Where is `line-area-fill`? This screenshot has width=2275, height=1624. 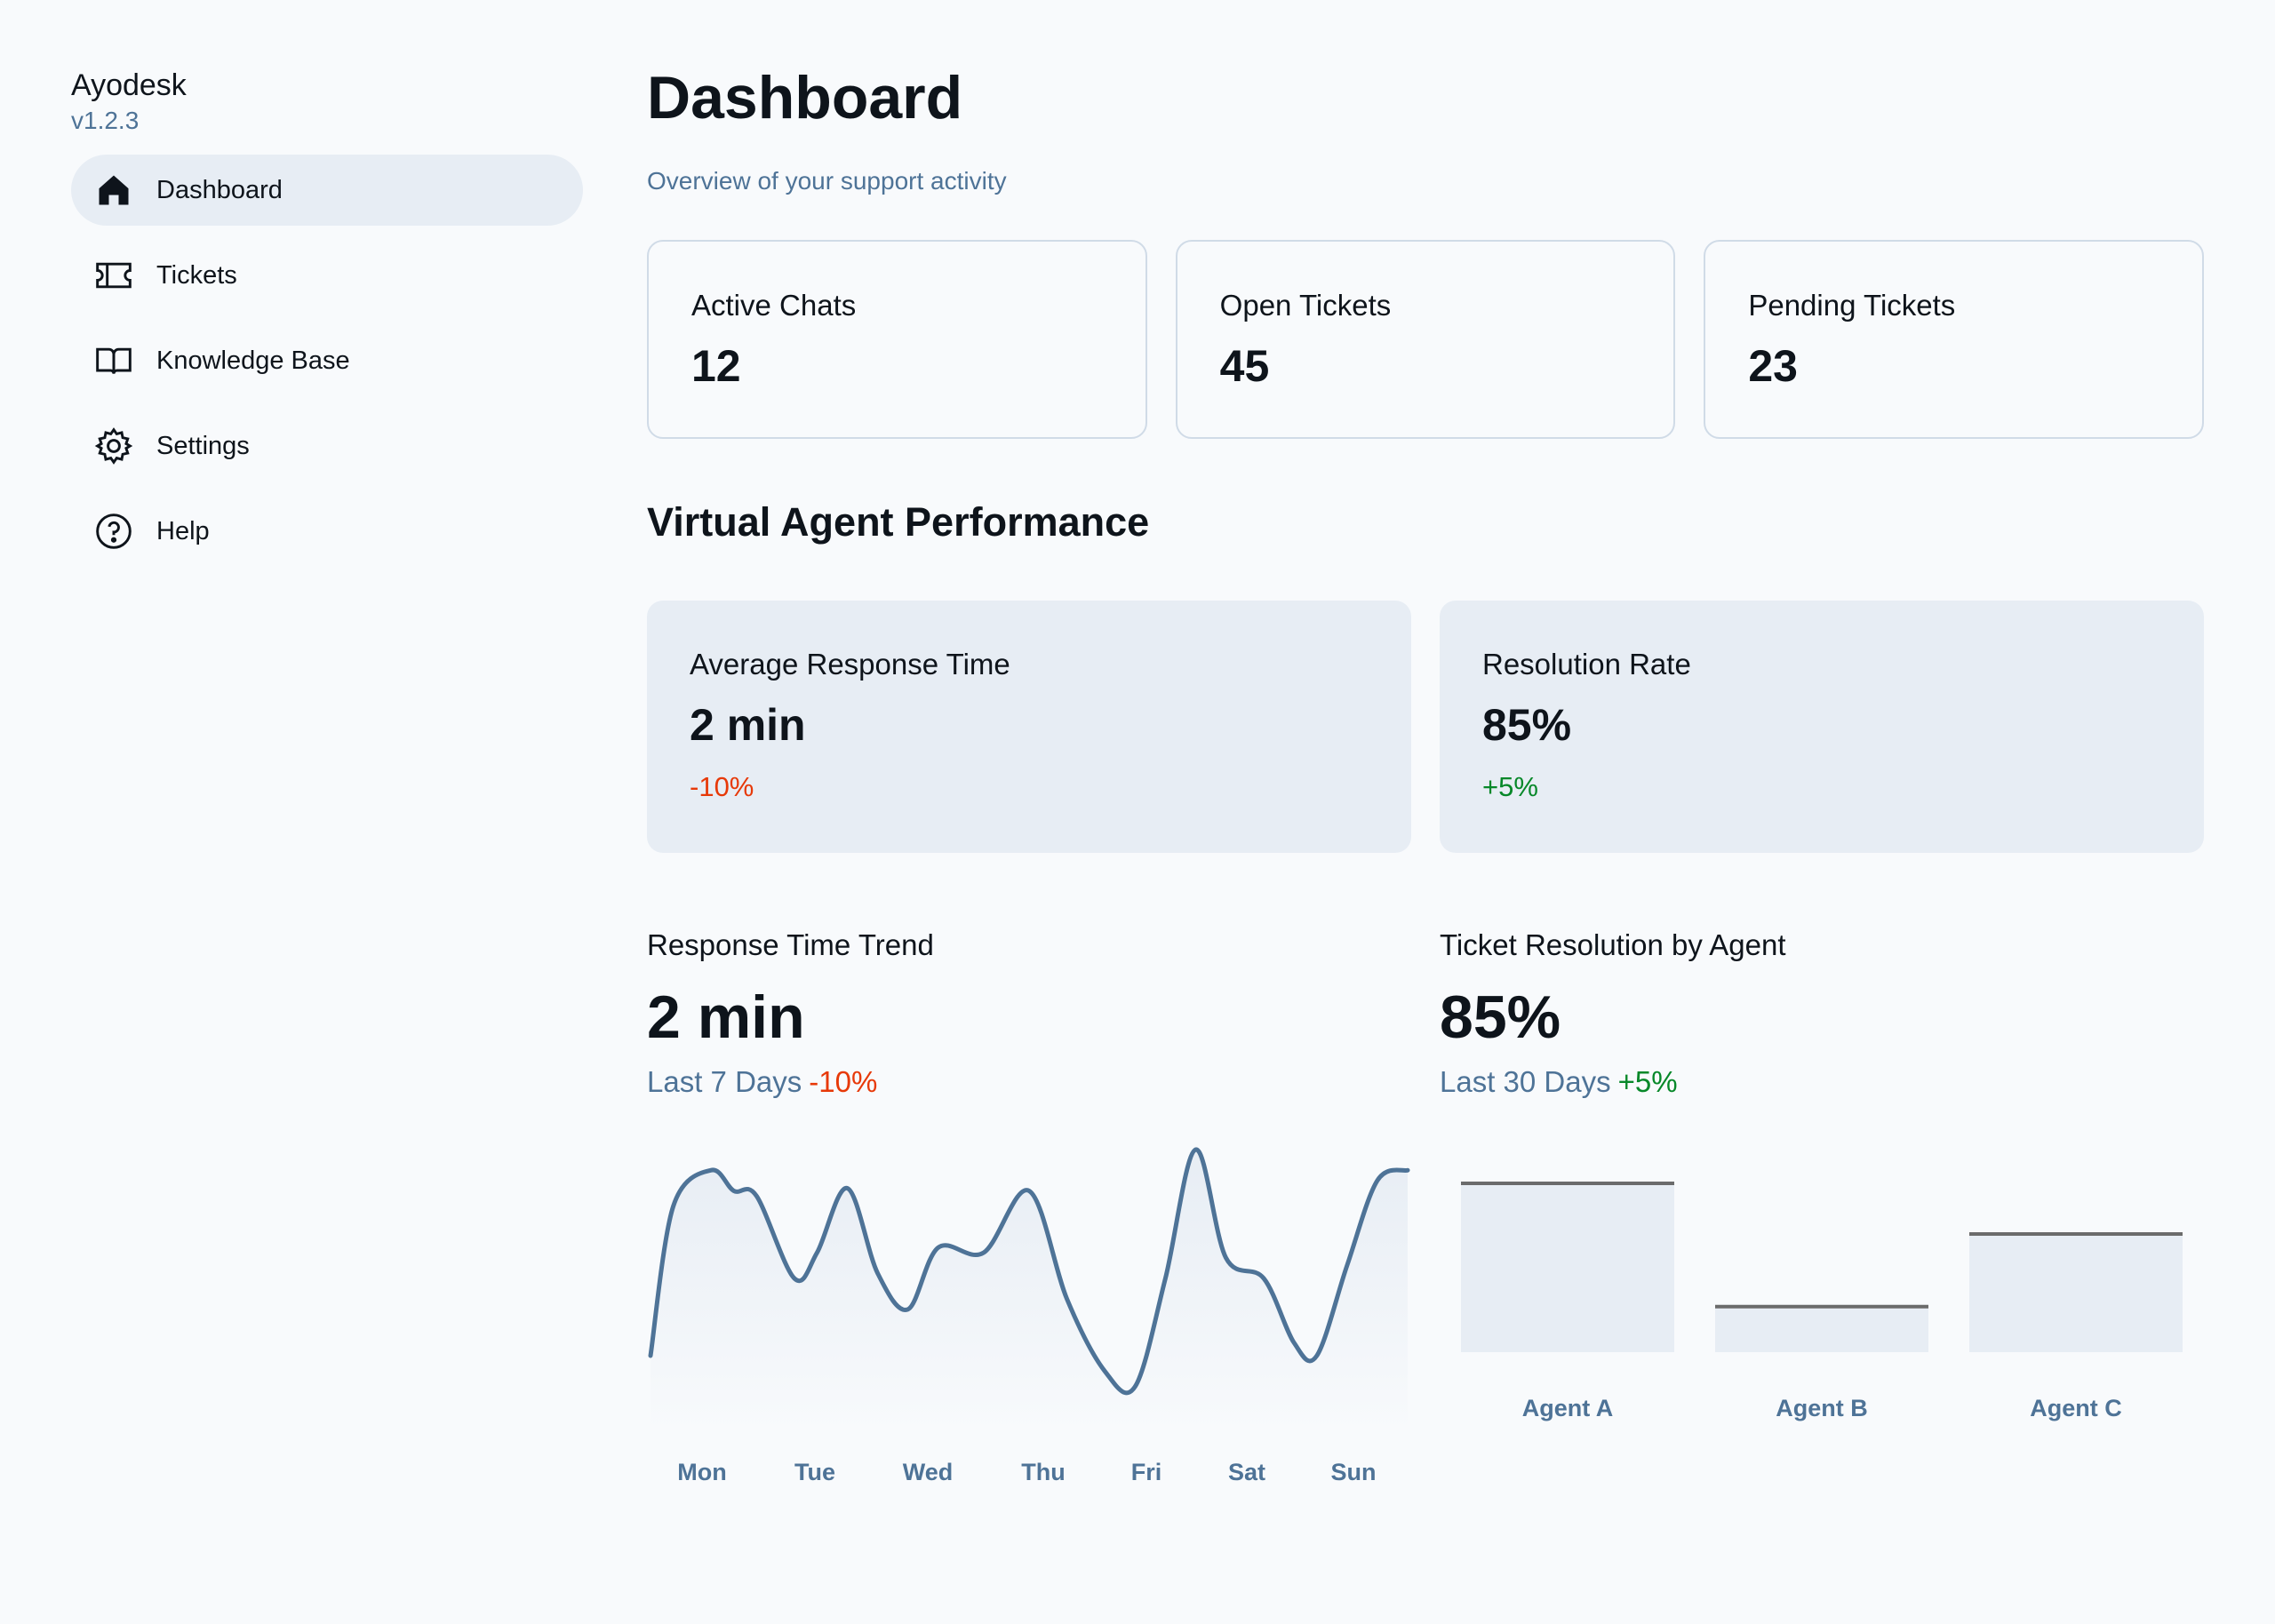
line-area-fill is located at coordinates (1029, 1292).